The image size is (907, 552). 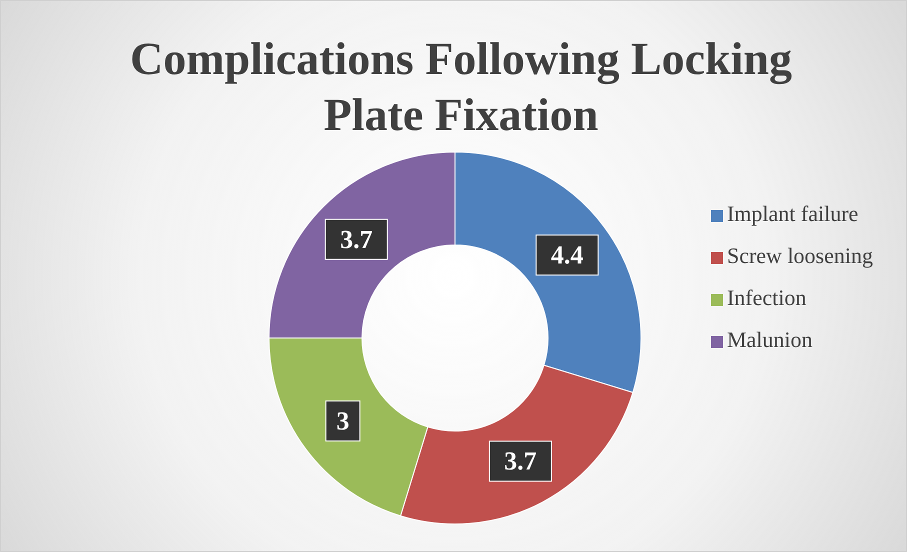 I want to click on legend-label: Infection, so click(x=766, y=297).